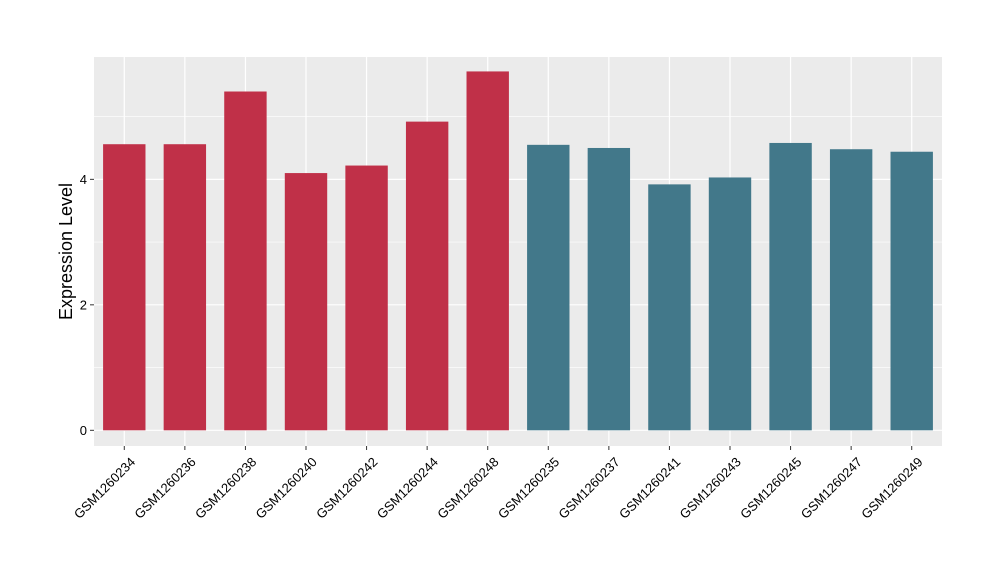 Image resolution: width=1000 pixels, height=585 pixels. What do you see at coordinates (346, 487) in the screenshot?
I see `x-tick-label: GSM1260242` at bounding box center [346, 487].